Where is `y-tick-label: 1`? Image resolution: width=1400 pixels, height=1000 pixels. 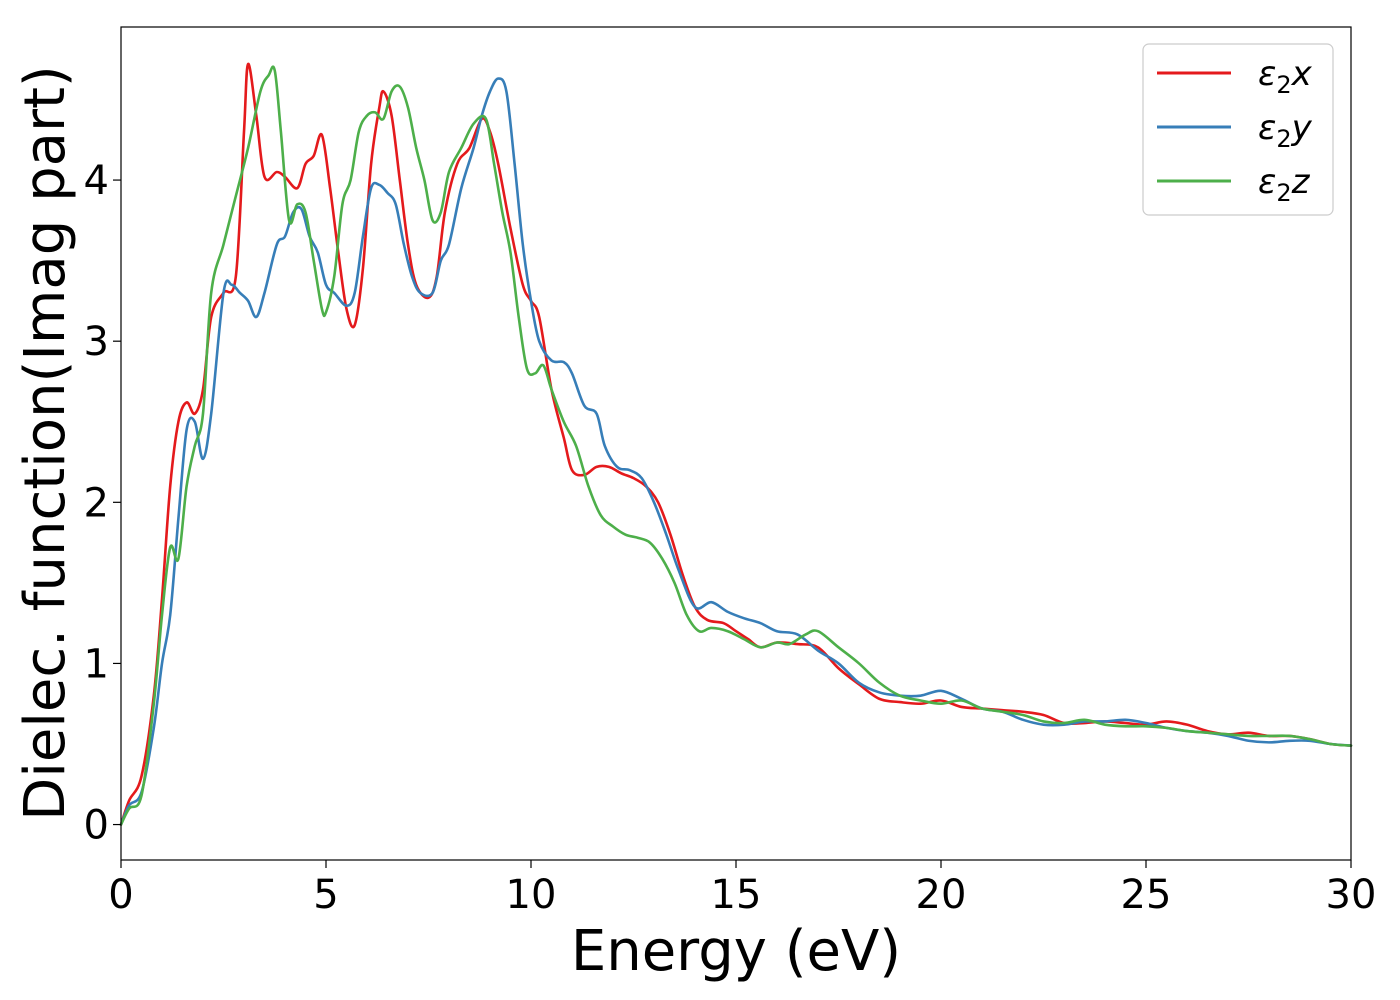 y-tick-label: 1 is located at coordinates (96, 664).